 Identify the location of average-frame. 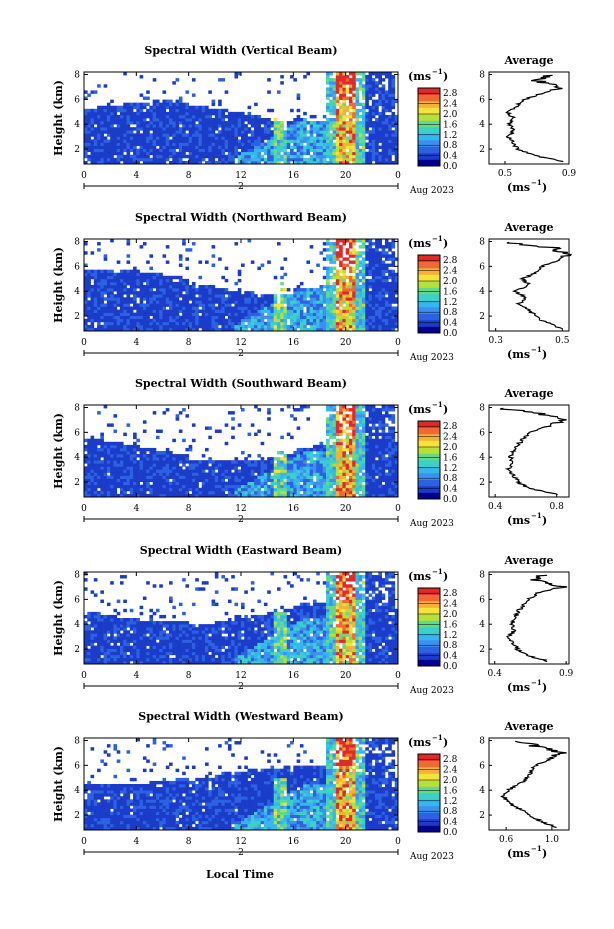
(529, 118).